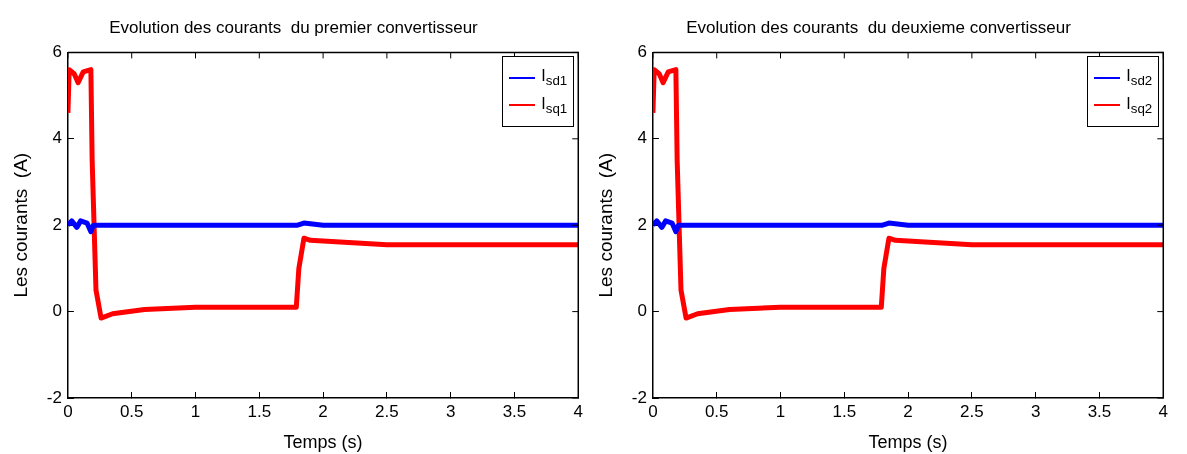 This screenshot has width=1187, height=454. Describe the element at coordinates (1139, 78) in the screenshot. I see `legend-label: I$_{sd2}$` at that location.